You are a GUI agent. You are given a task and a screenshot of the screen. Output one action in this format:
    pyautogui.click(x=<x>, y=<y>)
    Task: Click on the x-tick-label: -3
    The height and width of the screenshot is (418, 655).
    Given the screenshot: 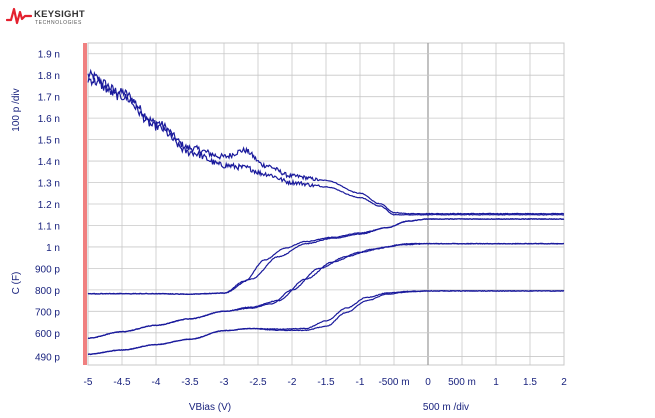 What is the action you would take?
    pyautogui.click(x=224, y=382)
    